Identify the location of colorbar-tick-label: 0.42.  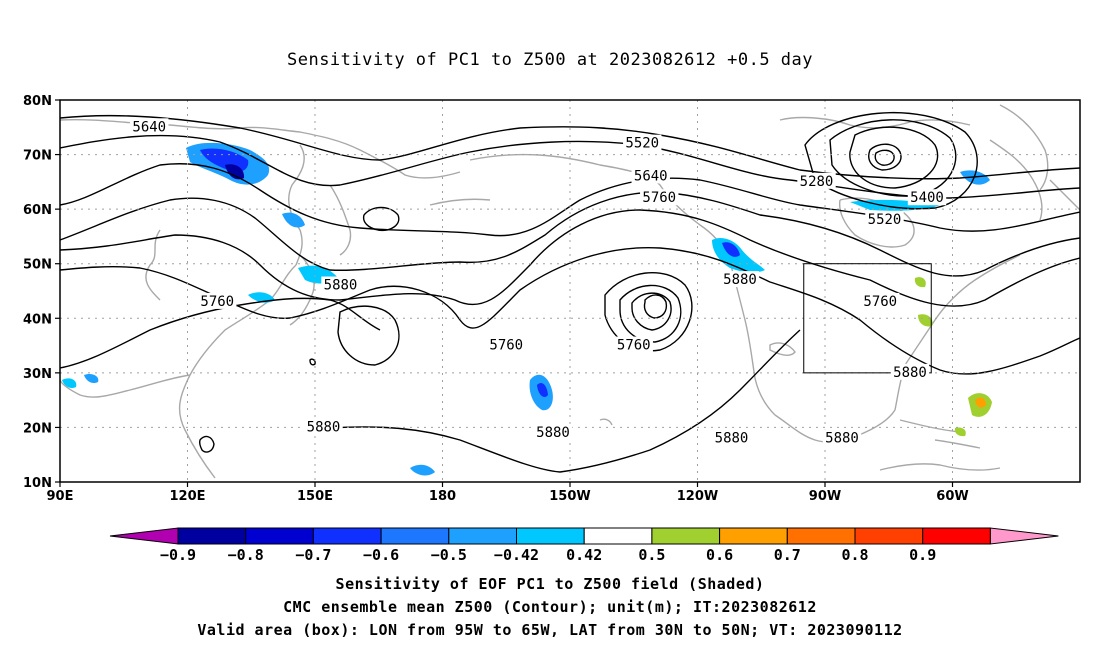
(584, 555).